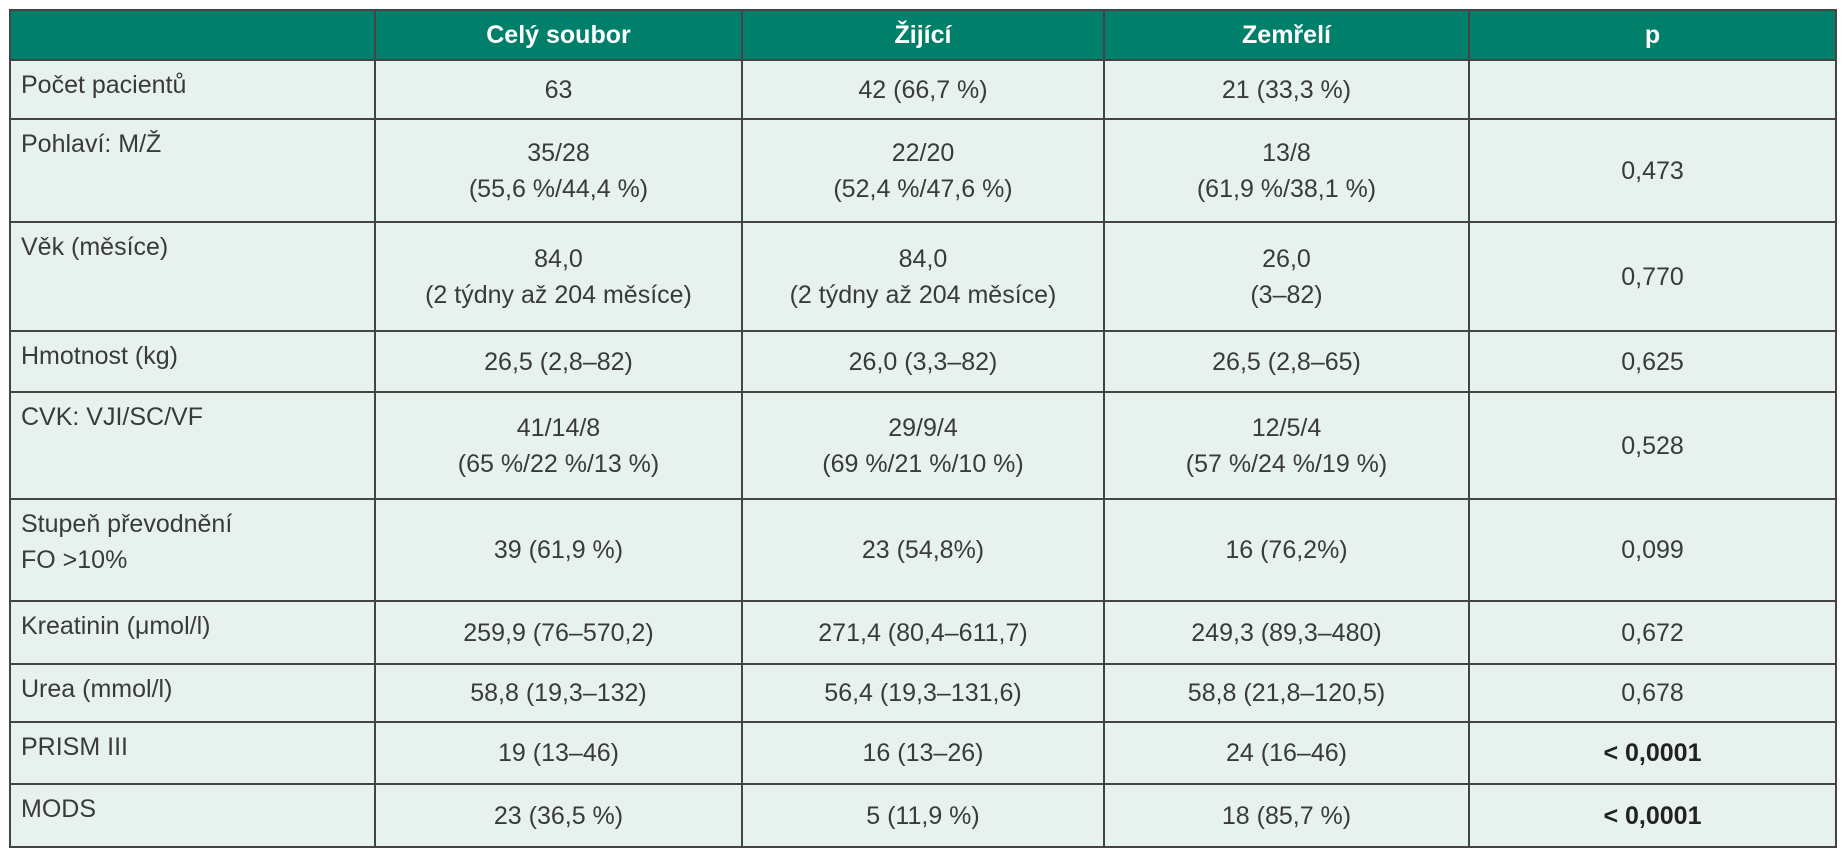  I want to click on cell-line: 5 (11,9 %), so click(923, 815).